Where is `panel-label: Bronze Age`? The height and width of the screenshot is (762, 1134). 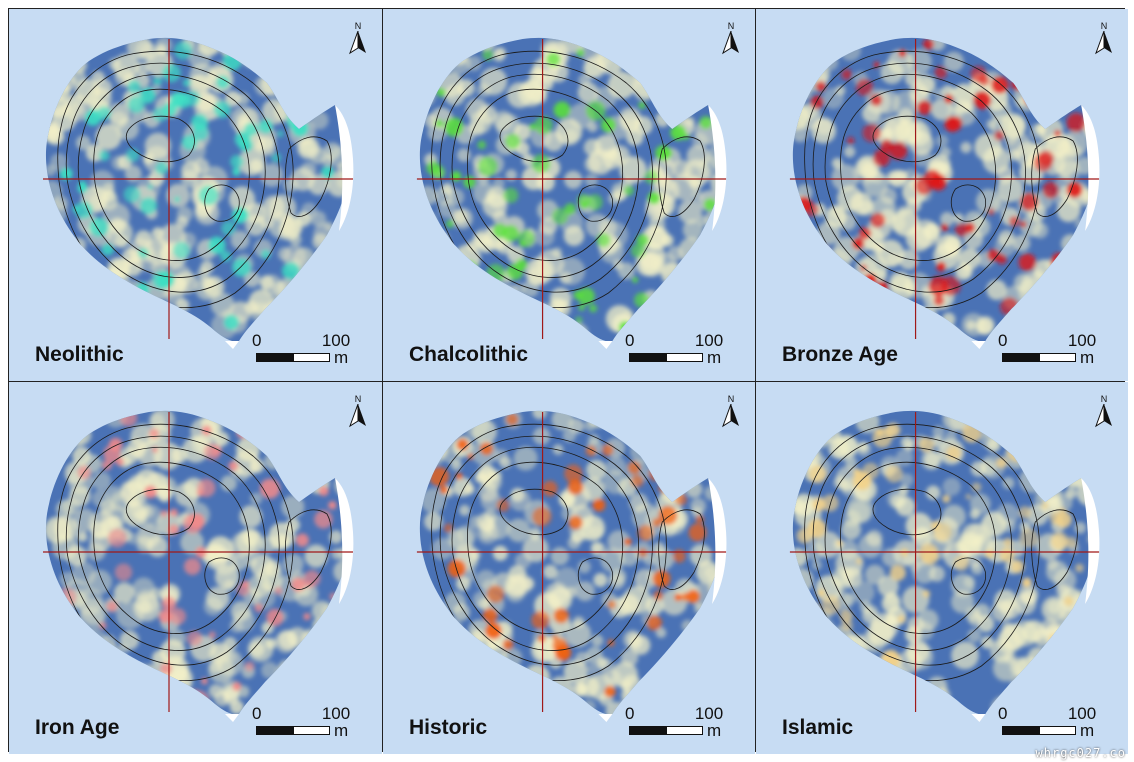 panel-label: Bronze Age is located at coordinates (840, 354).